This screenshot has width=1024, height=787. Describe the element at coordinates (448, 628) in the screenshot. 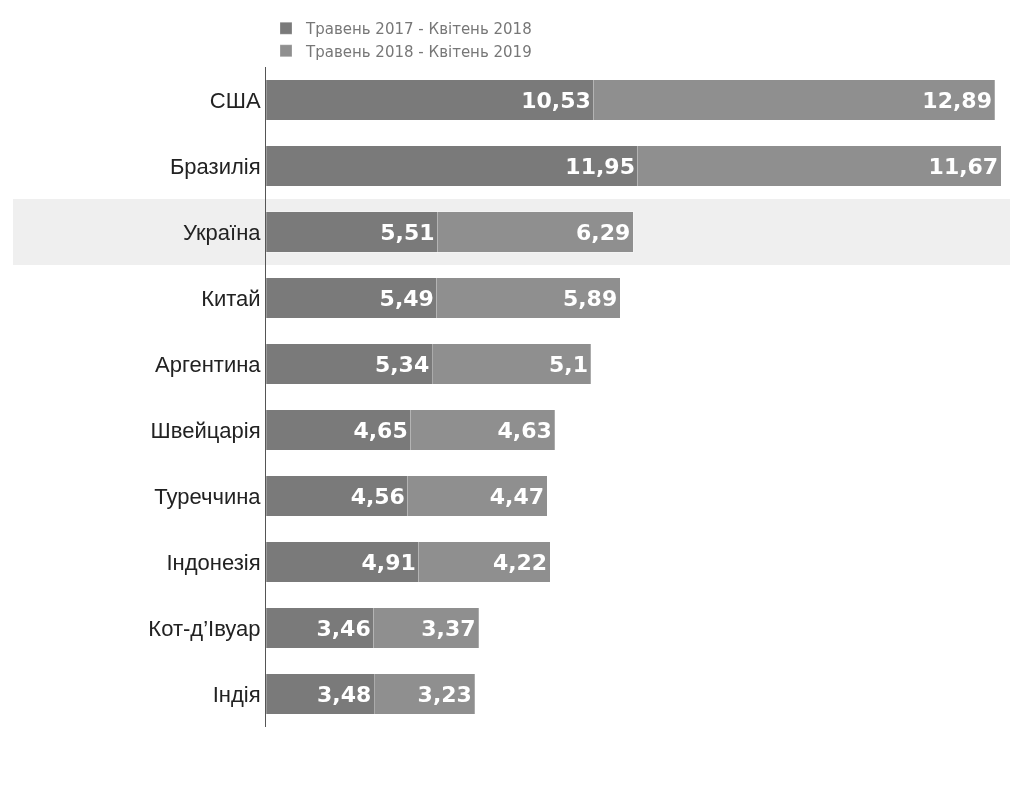

I see `data-label: 3,37` at that location.